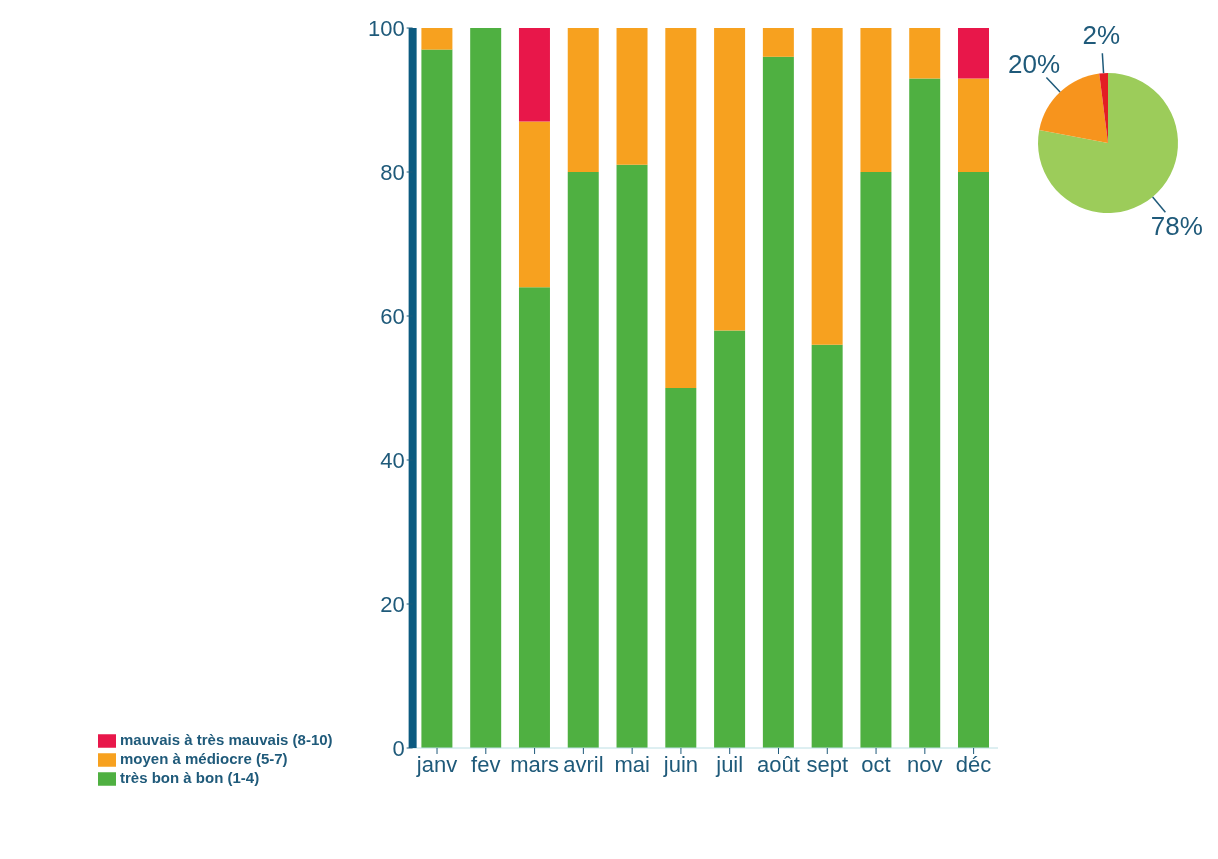 The width and height of the screenshot is (1218, 859). I want to click on y-tick-label: 0, so click(398, 748).